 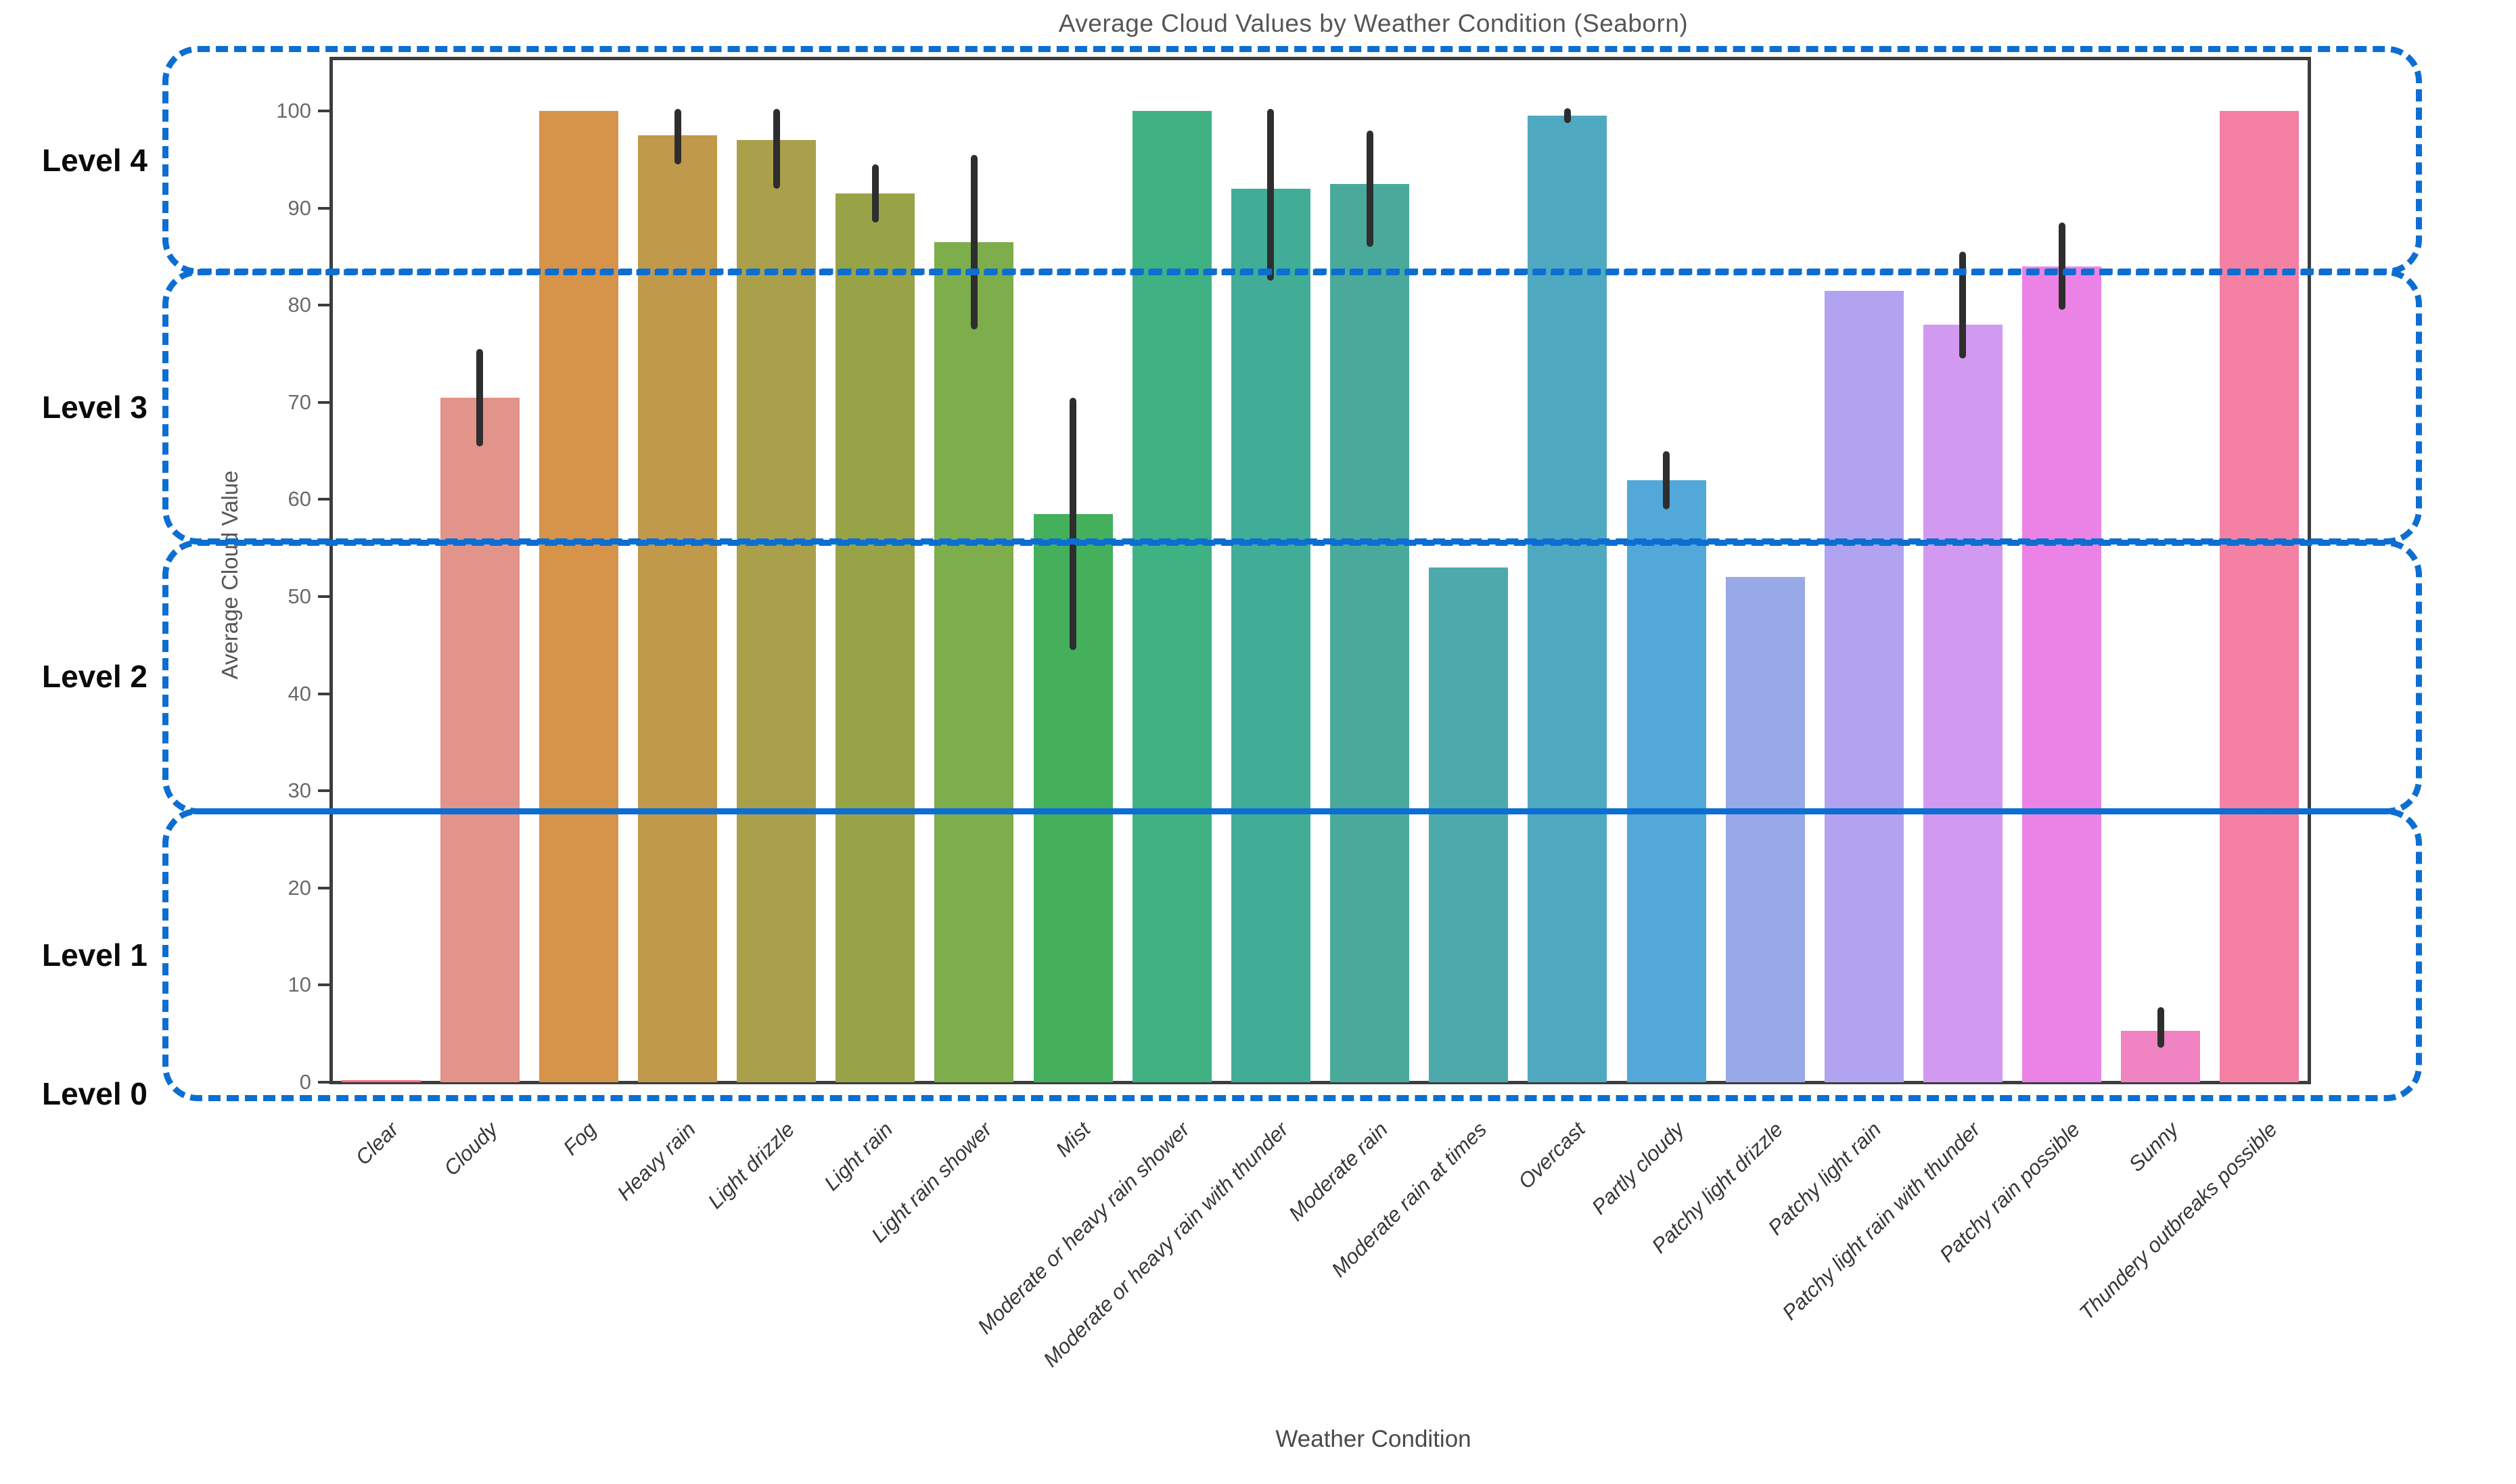 What do you see at coordinates (858, 1156) in the screenshot?
I see `x-tick-label: Light rain` at bounding box center [858, 1156].